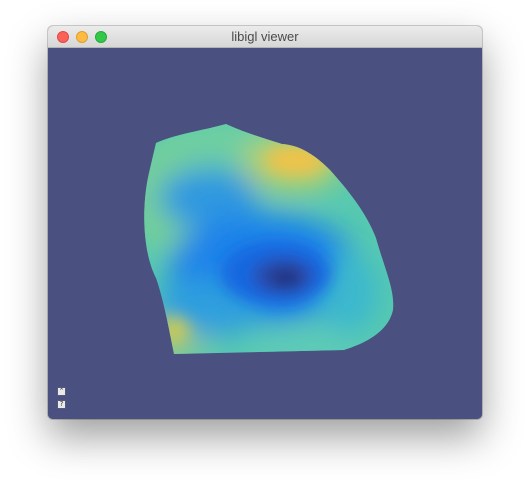 The height and width of the screenshot is (494, 530). What do you see at coordinates (61, 391) in the screenshot?
I see `collapse-menu-icon: ⌃` at bounding box center [61, 391].